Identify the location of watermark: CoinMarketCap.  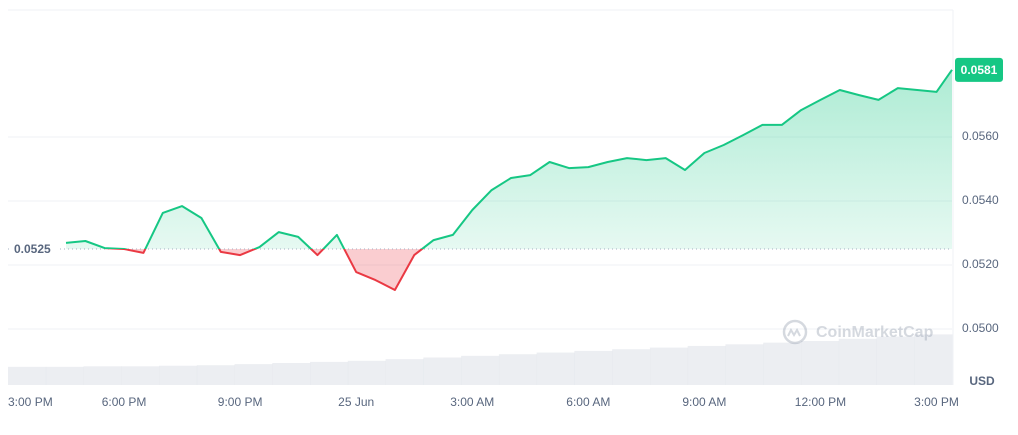
(858, 332).